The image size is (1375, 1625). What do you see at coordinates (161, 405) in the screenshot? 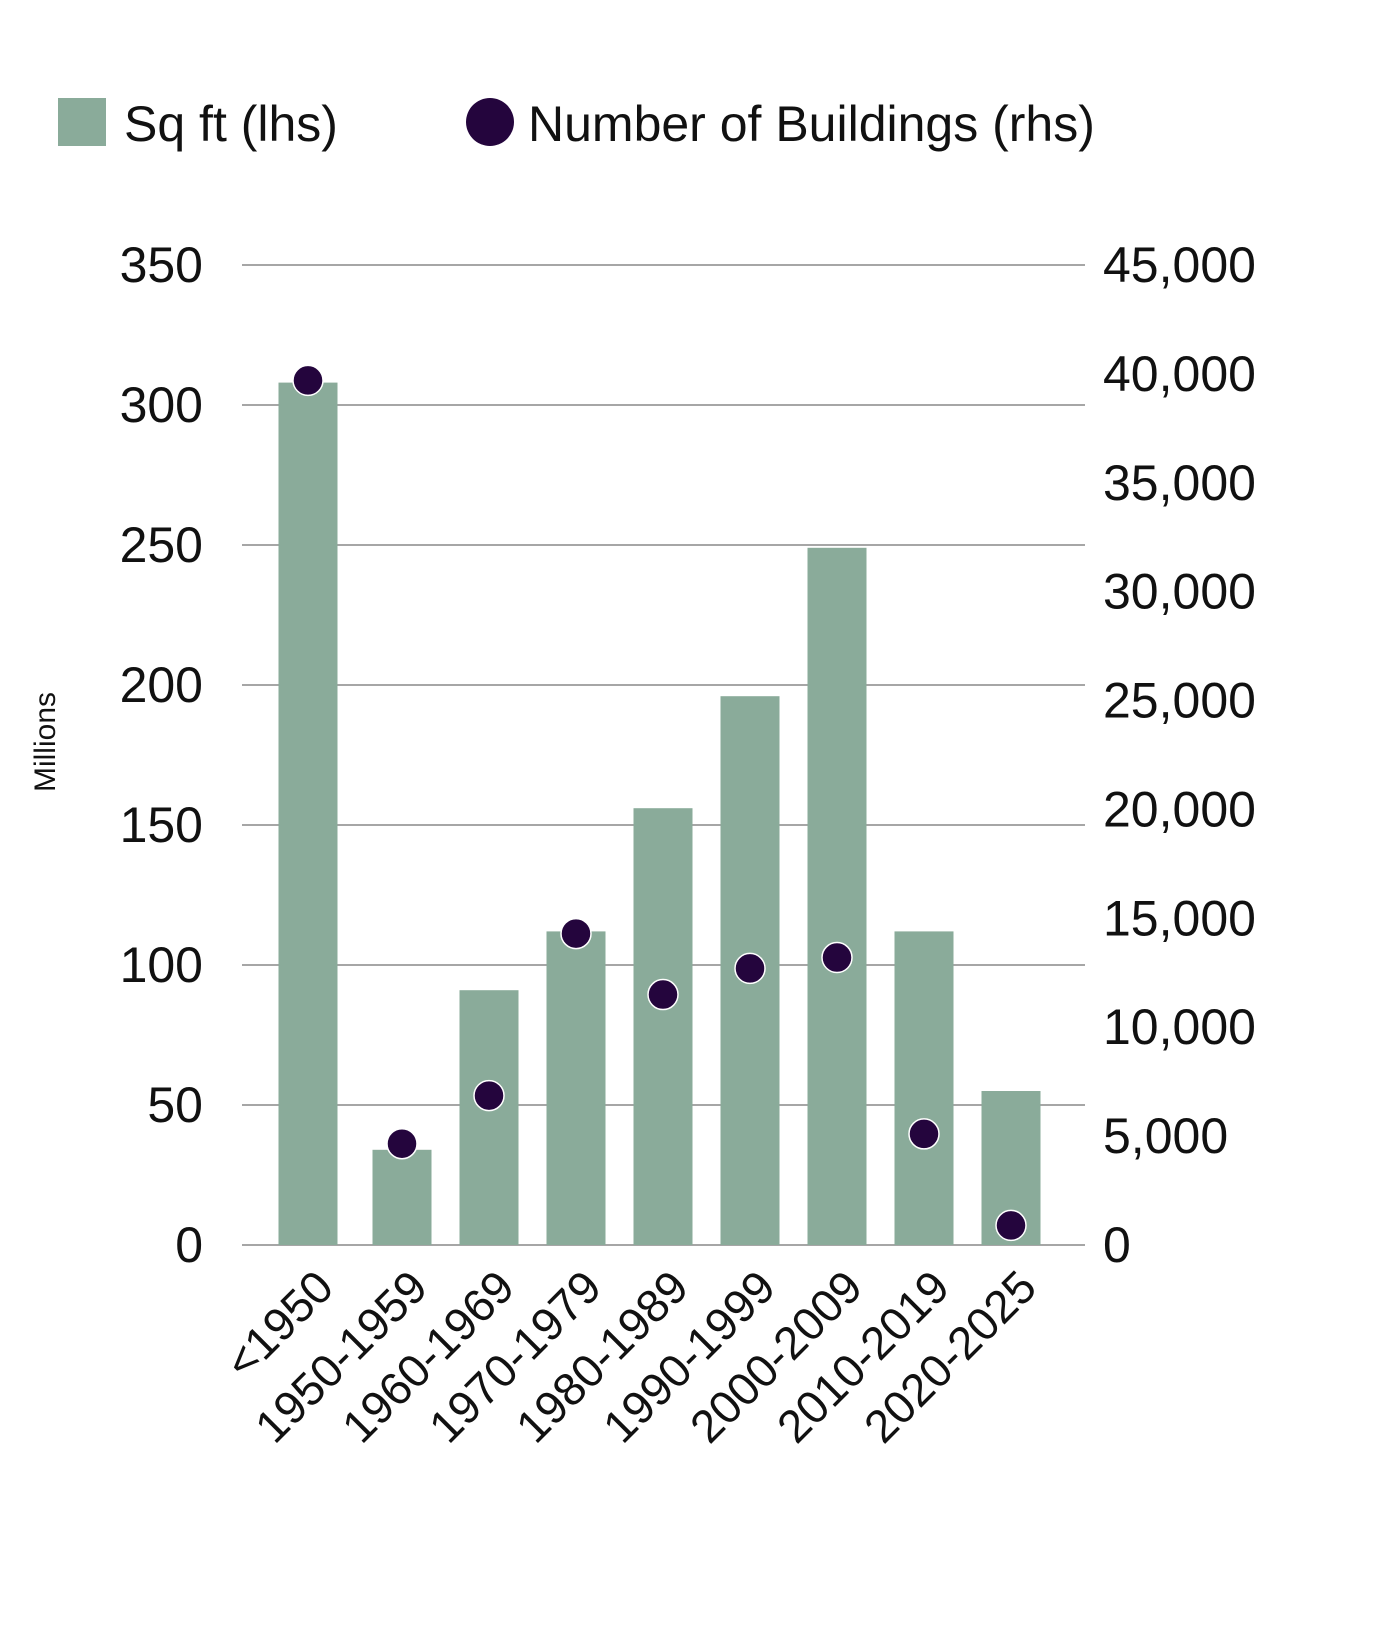
I see `left-tick-label: 300` at bounding box center [161, 405].